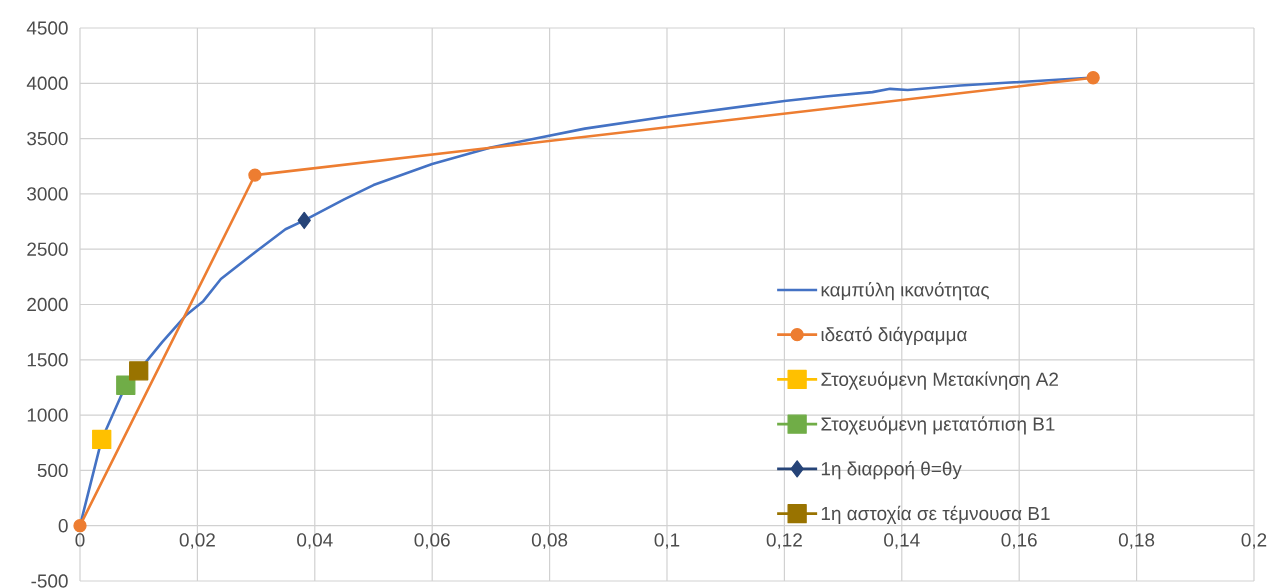 Image resolution: width=1288 pixels, height=588 pixels. What do you see at coordinates (784, 541) in the screenshot?
I see `x-tick-label: 0,12` at bounding box center [784, 541].